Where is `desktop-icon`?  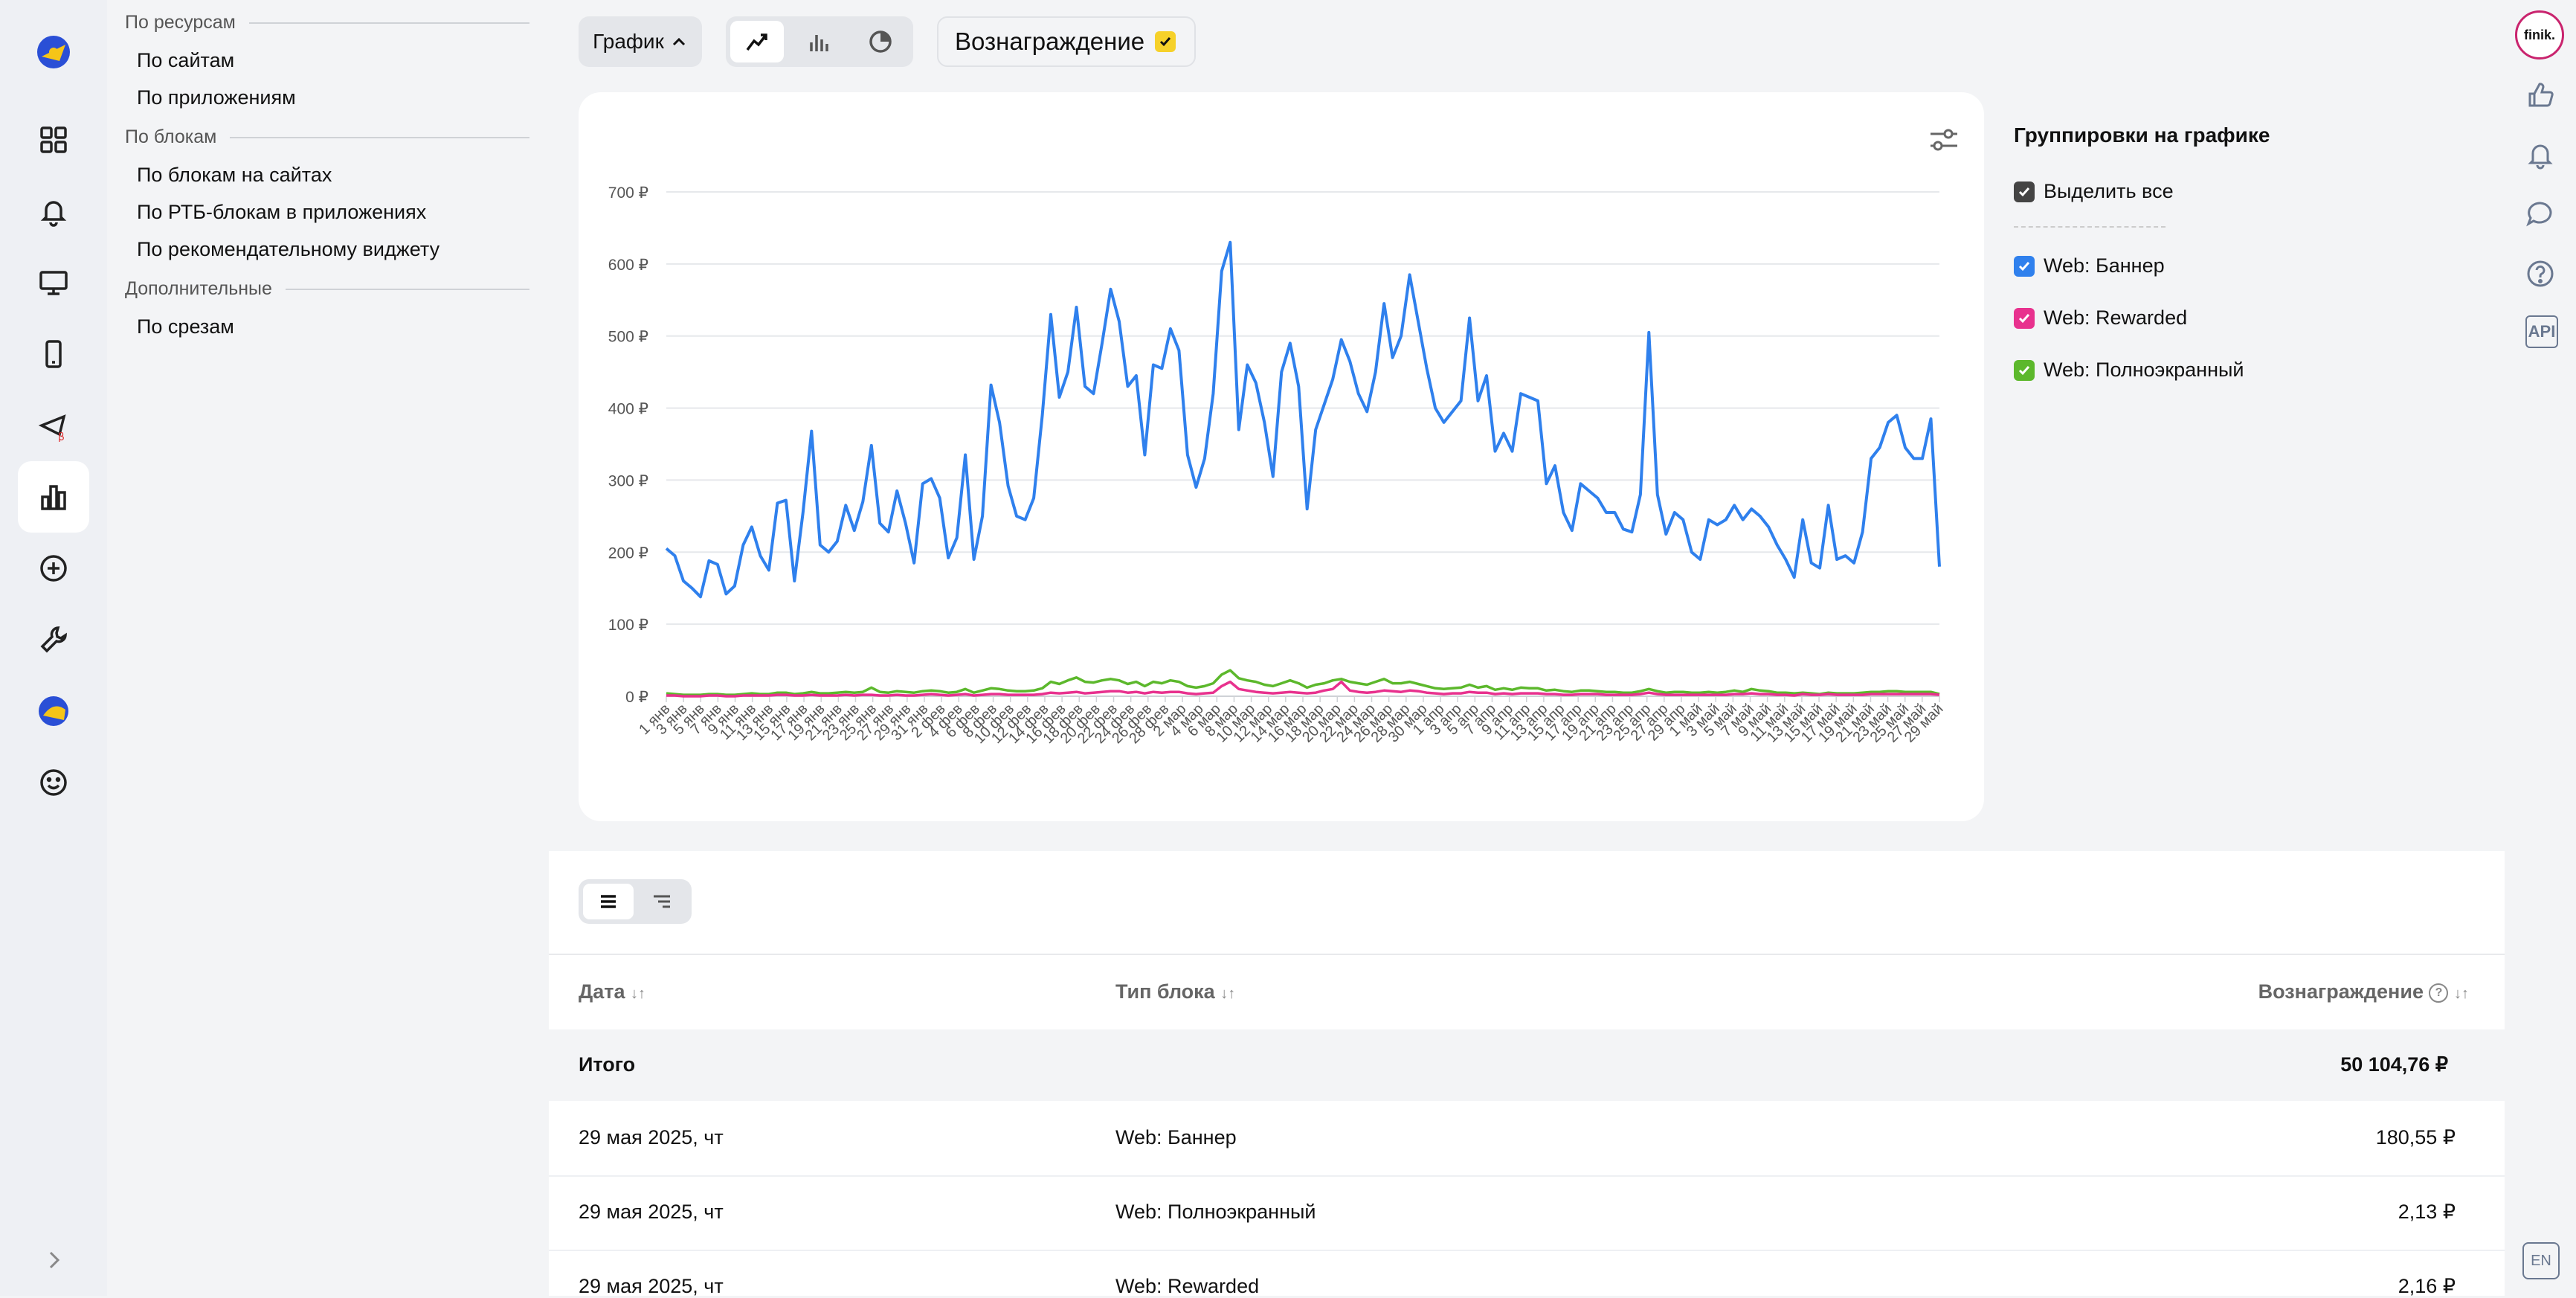 desktop-icon is located at coordinates (53, 282).